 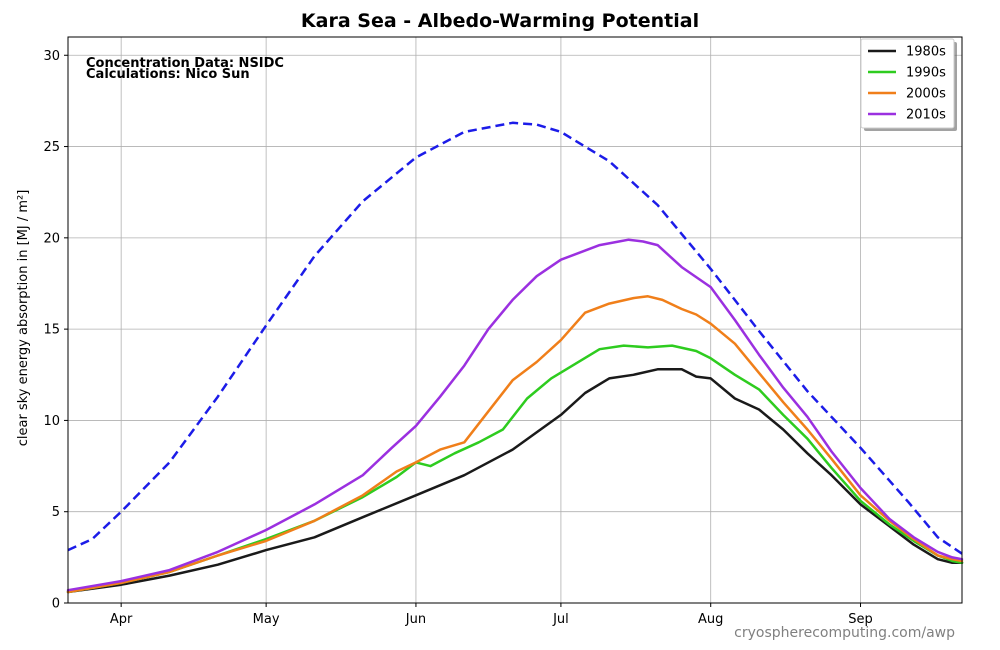 What do you see at coordinates (51, 421) in the screenshot?
I see `y-tick-label: 10` at bounding box center [51, 421].